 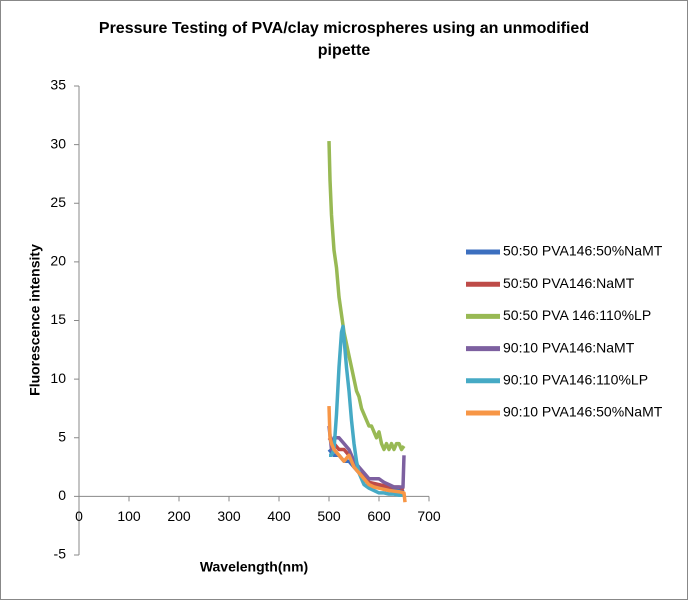 I want to click on y-tick-label: 30, so click(x=58, y=143).